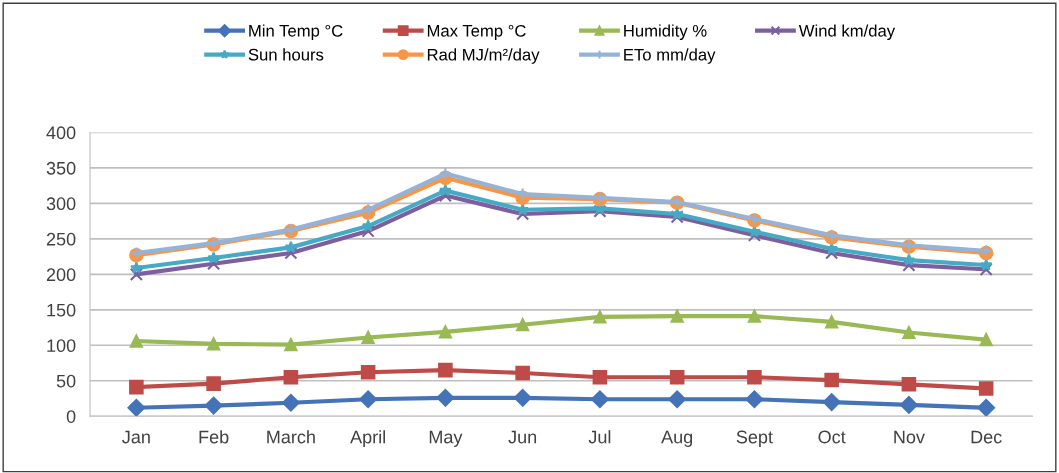 The height and width of the screenshot is (473, 1059). Describe the element at coordinates (286, 54) in the screenshot. I see `legend-label: Sun hours` at that location.